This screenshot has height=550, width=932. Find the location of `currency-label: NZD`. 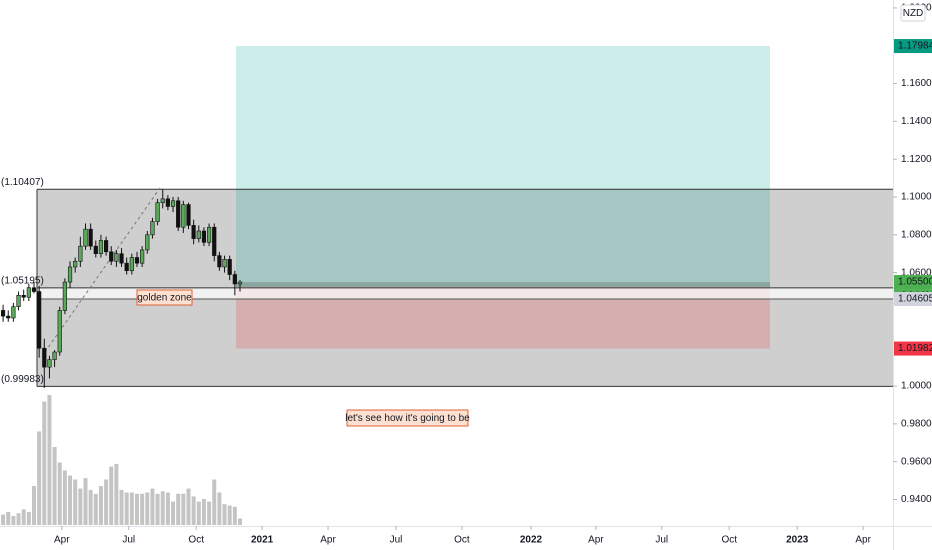

currency-label: NZD is located at coordinates (913, 13).